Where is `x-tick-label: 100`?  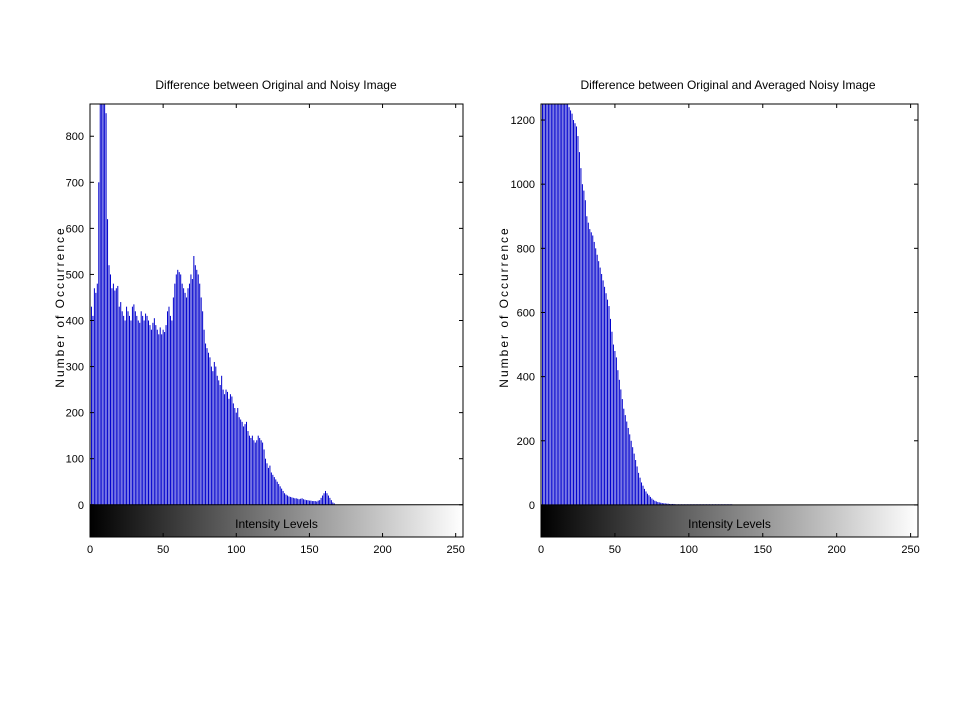
x-tick-label: 100 is located at coordinates (689, 550).